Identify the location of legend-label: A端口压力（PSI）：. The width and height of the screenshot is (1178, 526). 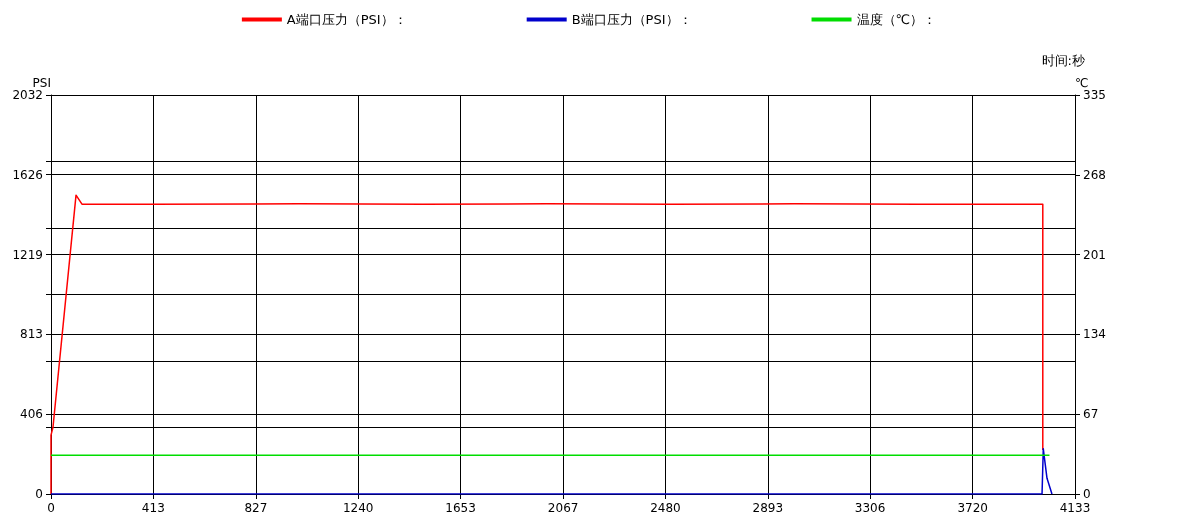
(346, 19).